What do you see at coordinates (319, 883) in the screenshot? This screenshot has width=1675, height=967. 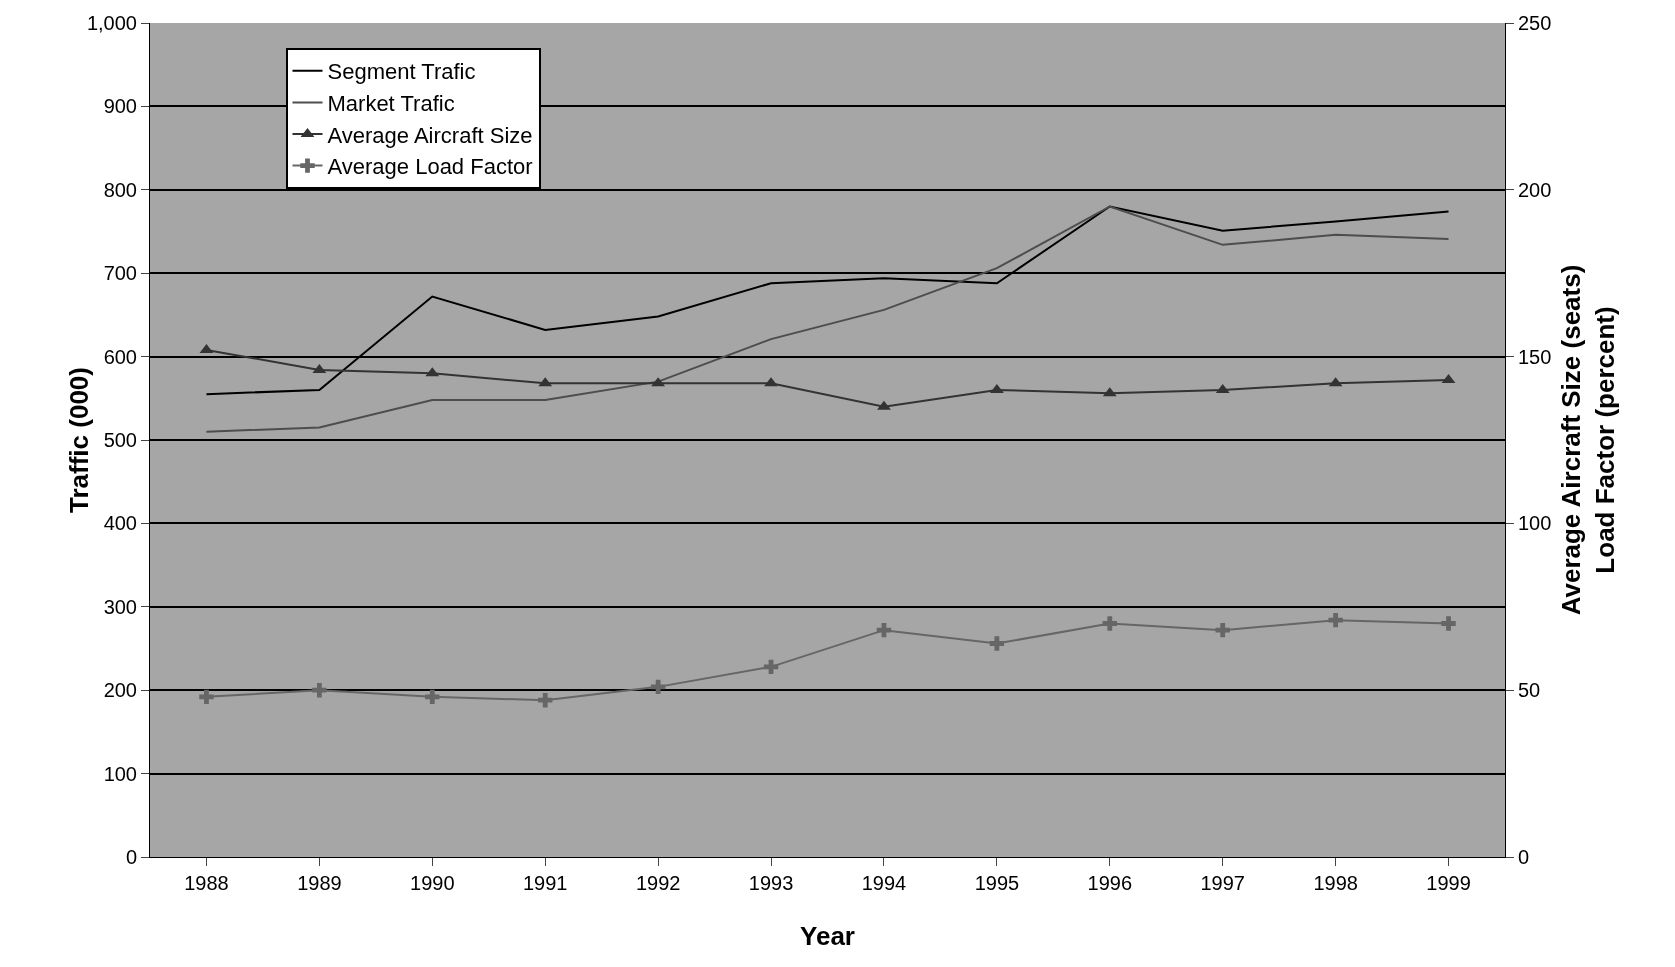 I see `x-tick-label: 1989` at bounding box center [319, 883].